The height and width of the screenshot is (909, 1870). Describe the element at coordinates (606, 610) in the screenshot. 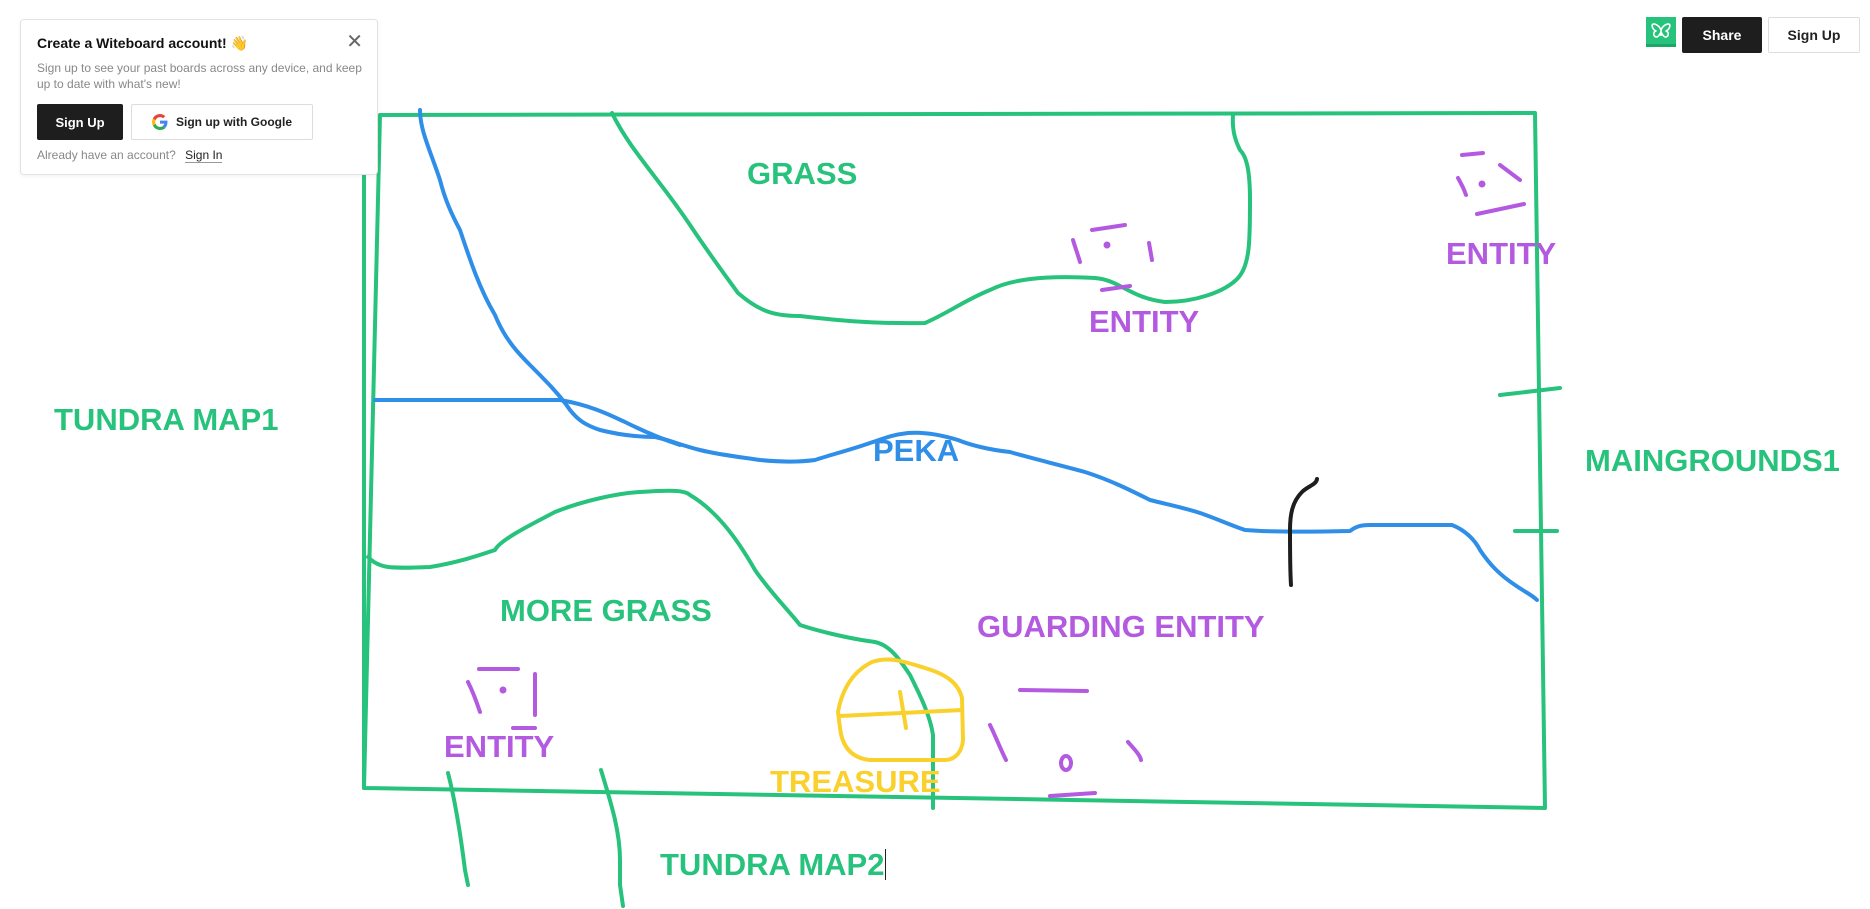

I see `more-grass-label: MORE GRASS` at that location.